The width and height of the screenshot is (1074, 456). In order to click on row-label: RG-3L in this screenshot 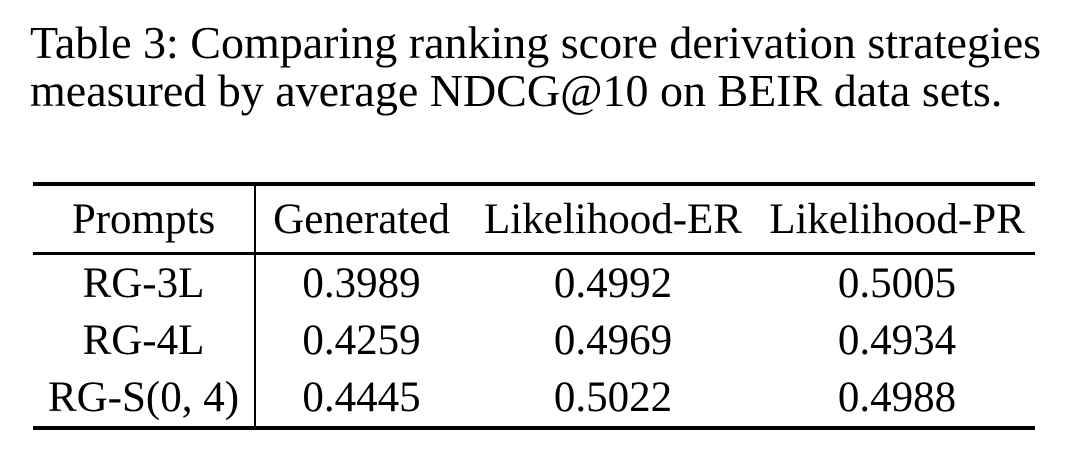, I will do `click(144, 282)`.